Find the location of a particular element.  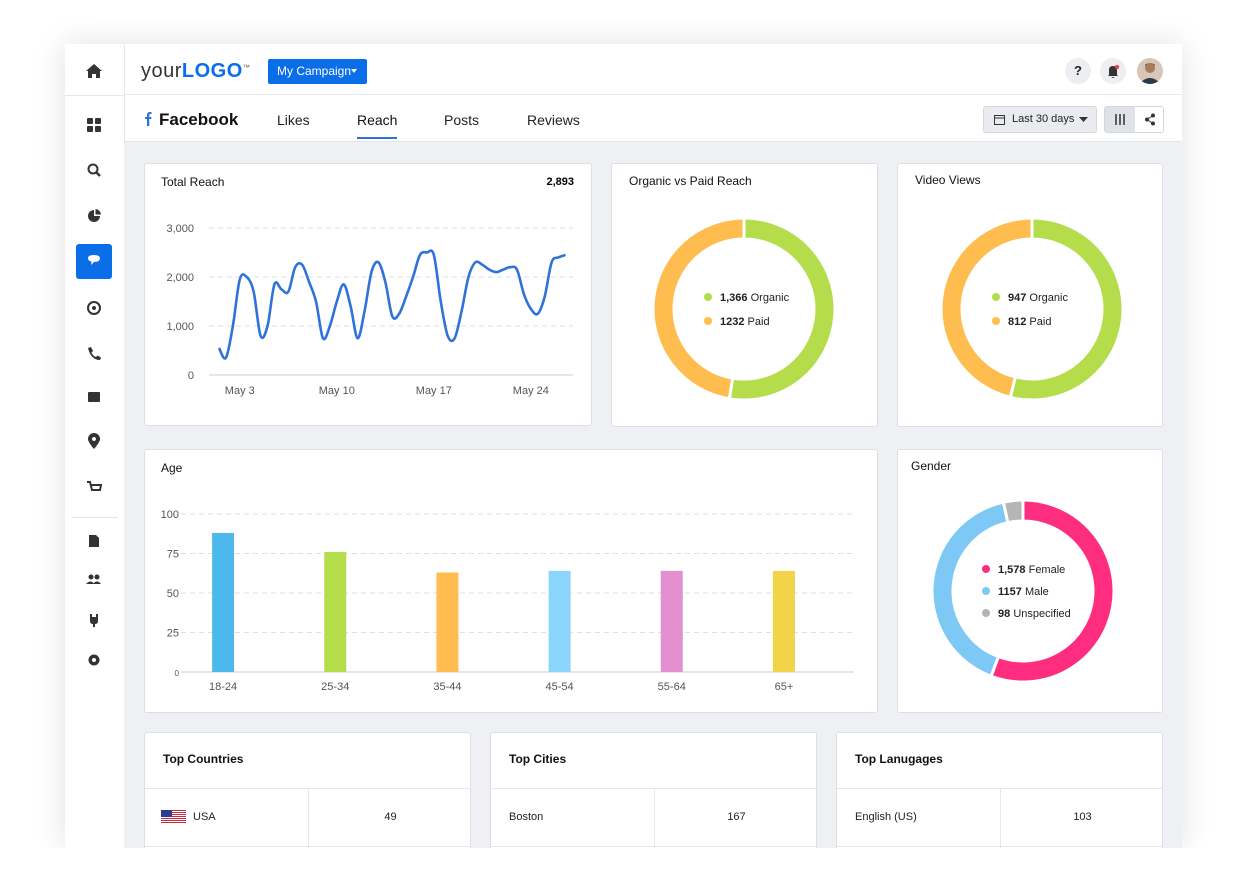

x-tick-label: 25-34 is located at coordinates (335, 687).